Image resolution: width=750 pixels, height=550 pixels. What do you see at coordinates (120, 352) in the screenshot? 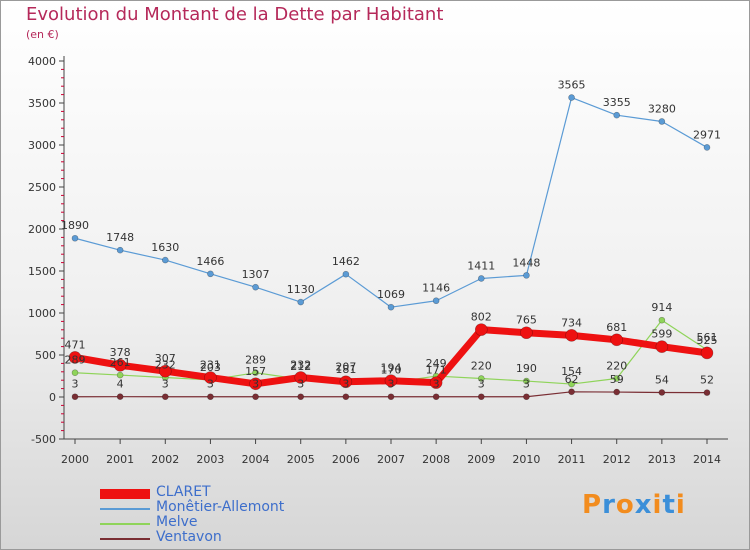
I see `data-label-claret: 378` at bounding box center [120, 352].